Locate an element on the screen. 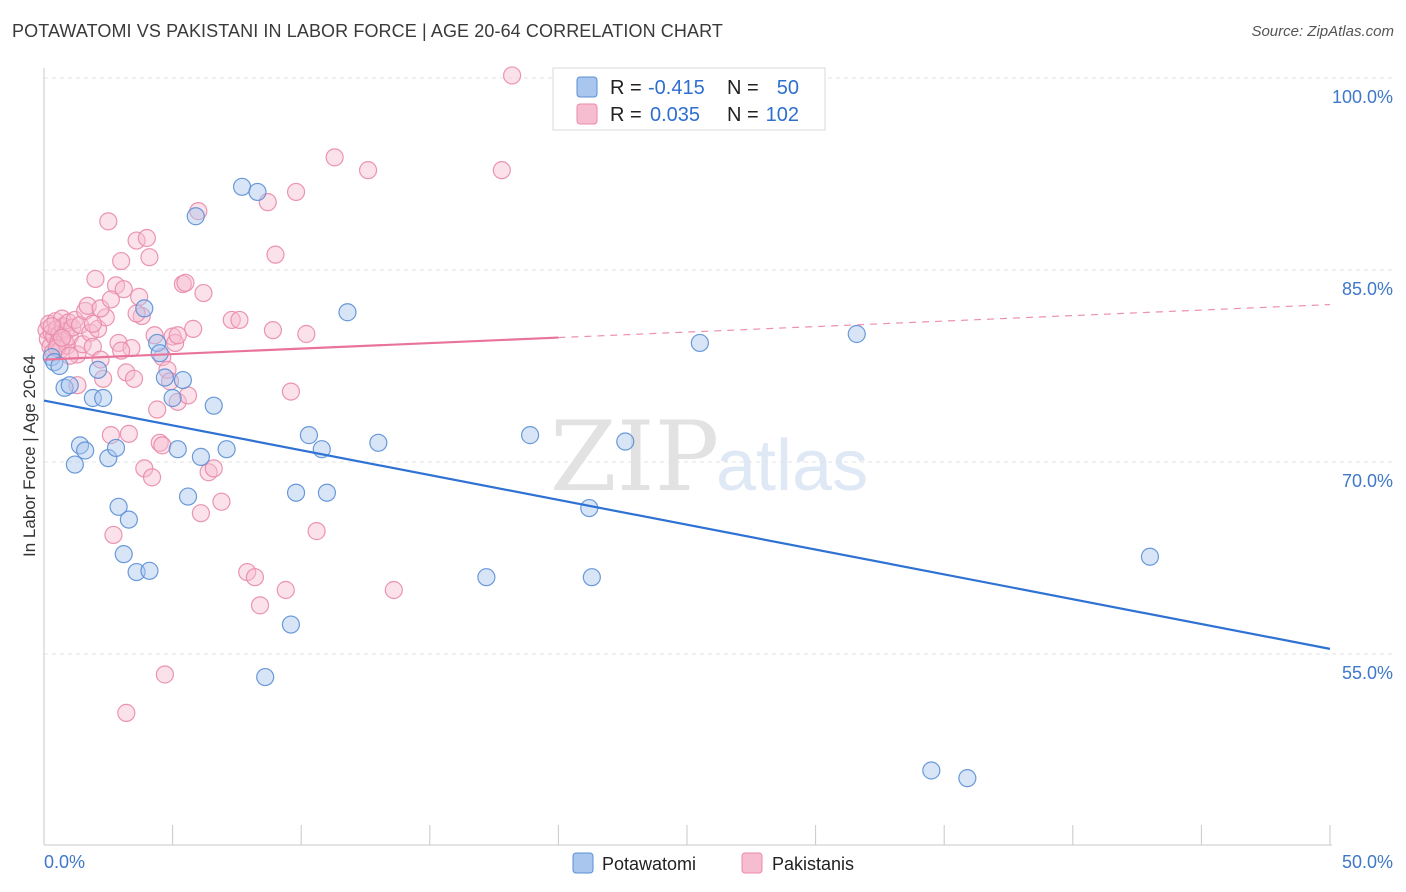  y-axis-title: In Labor Force | Age 20-64 is located at coordinates (29, 456).